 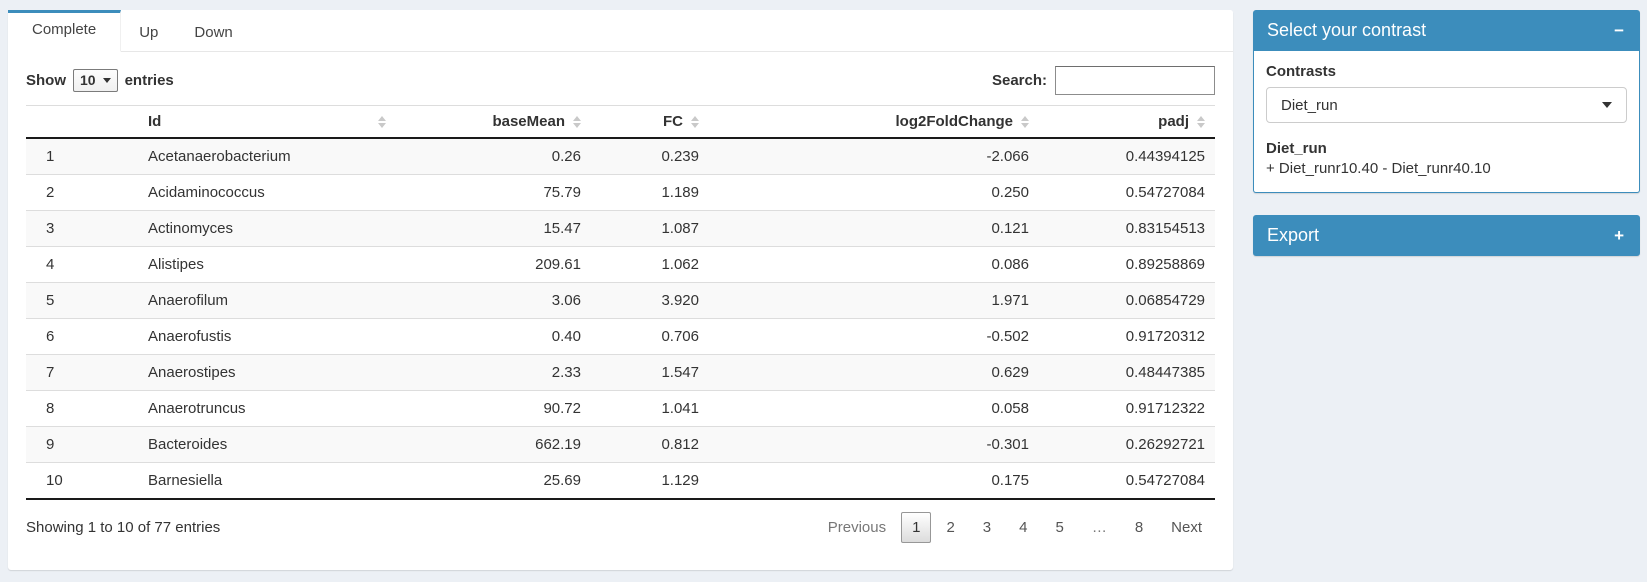 What do you see at coordinates (1378, 169) in the screenshot?
I see `contrast-detail-formula: + Diet_runr10.40 - Diet_runr40.10` at bounding box center [1378, 169].